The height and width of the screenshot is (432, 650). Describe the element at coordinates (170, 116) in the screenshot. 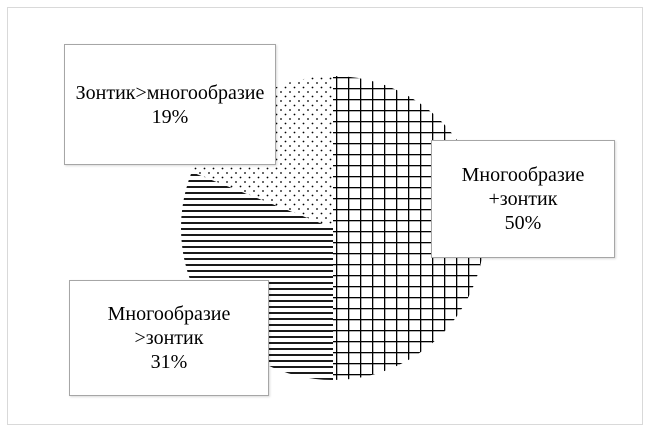

I see `slice-label-2-percent: 19%` at that location.